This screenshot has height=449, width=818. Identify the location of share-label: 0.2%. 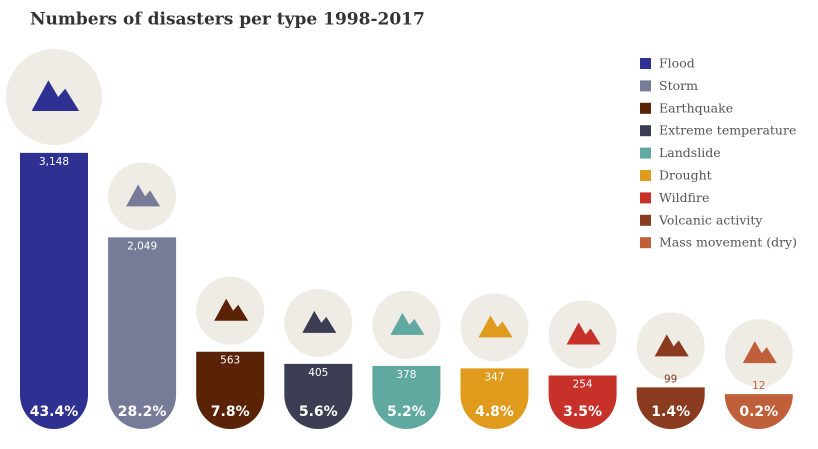
(758, 412).